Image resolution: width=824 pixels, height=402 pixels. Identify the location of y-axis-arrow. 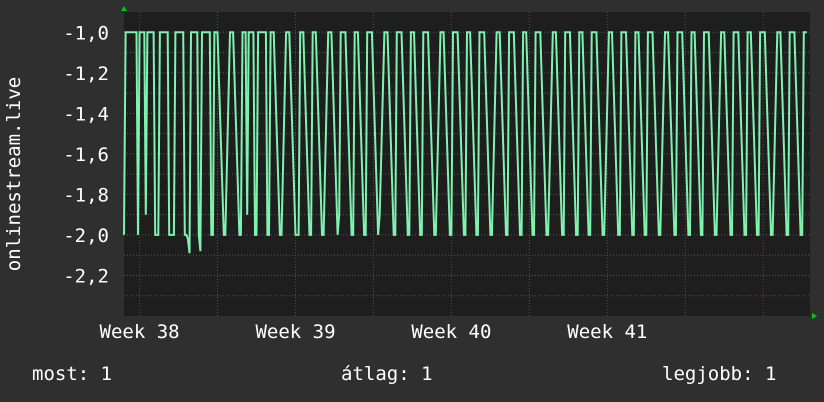
(124, 8).